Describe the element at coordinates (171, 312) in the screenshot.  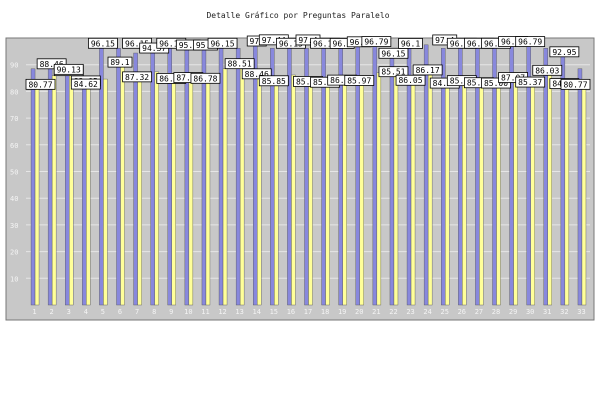
I see `x-tick-label: 9` at that location.